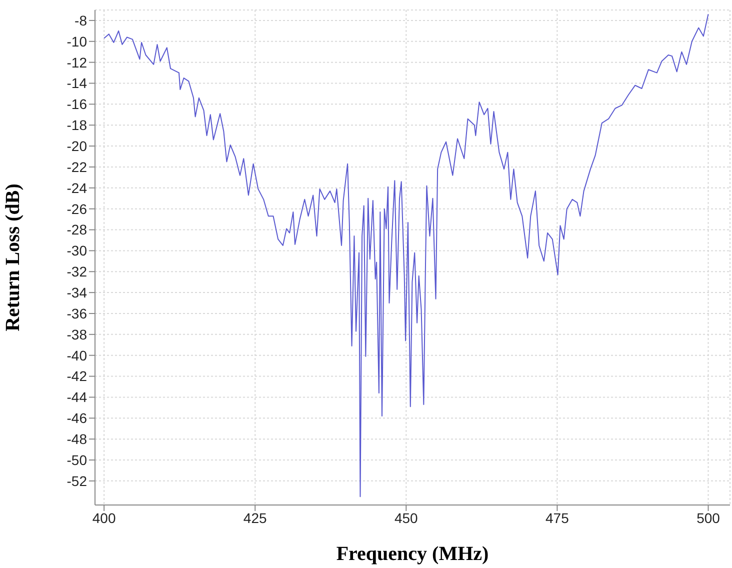 This screenshot has width=732, height=568. What do you see at coordinates (77, 83) in the screenshot?
I see `y-tick-label: -14` at bounding box center [77, 83].